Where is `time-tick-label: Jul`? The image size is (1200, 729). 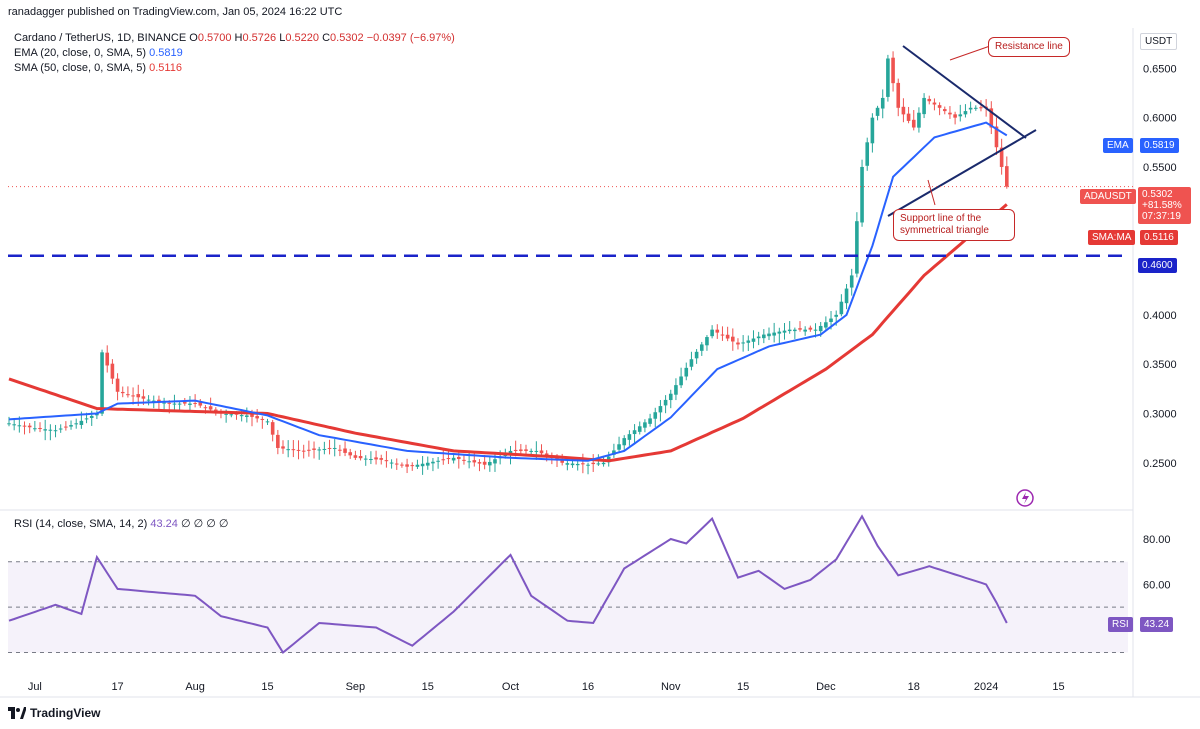 time-tick-label: Jul is located at coordinates (35, 687).